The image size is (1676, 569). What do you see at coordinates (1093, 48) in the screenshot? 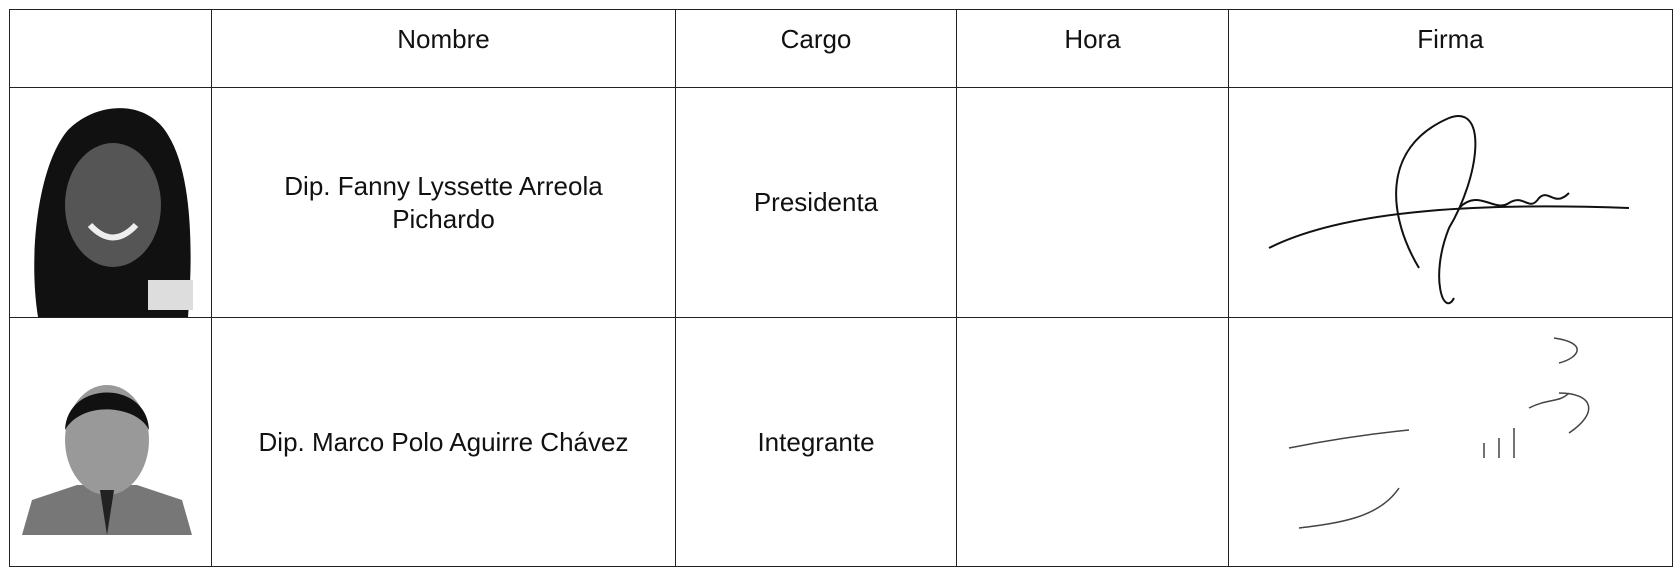
I see `header-cell: Hora` at bounding box center [1093, 48].